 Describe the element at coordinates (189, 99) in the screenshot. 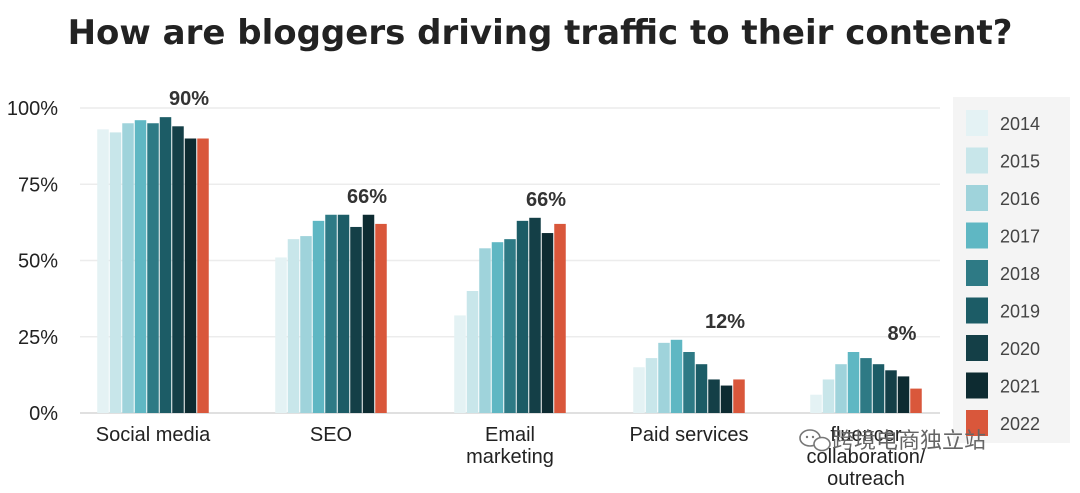

I see `data-label: 90%` at that location.